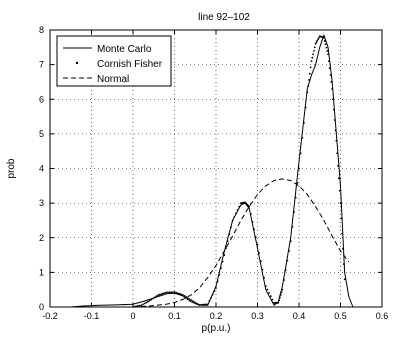 Image resolution: width=393 pixels, height=338 pixels. Describe the element at coordinates (92, 316) in the screenshot. I see `x-tick-label: -0.1` at that location.